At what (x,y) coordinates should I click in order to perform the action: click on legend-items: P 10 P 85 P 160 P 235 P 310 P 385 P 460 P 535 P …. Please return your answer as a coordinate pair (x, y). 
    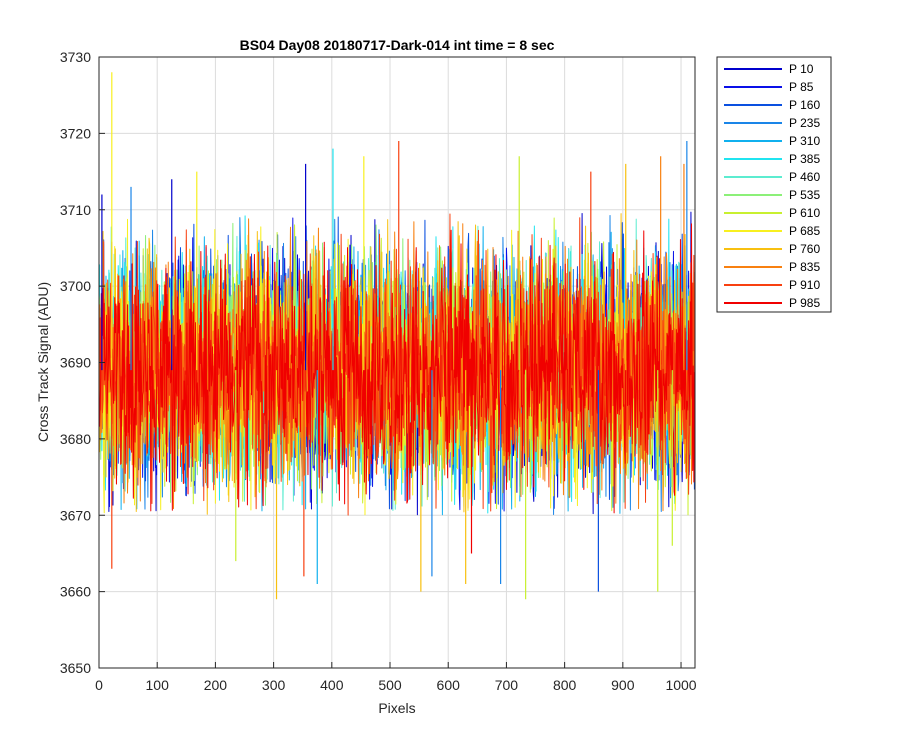
    Looking at the image, I should click on (772, 186).